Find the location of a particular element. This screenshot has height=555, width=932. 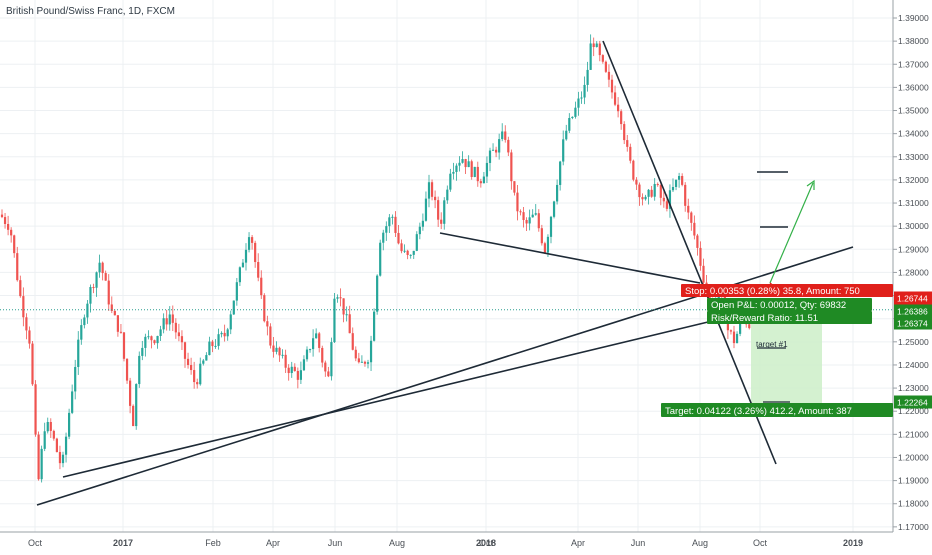

x-tick-label: 2019 is located at coordinates (853, 543).